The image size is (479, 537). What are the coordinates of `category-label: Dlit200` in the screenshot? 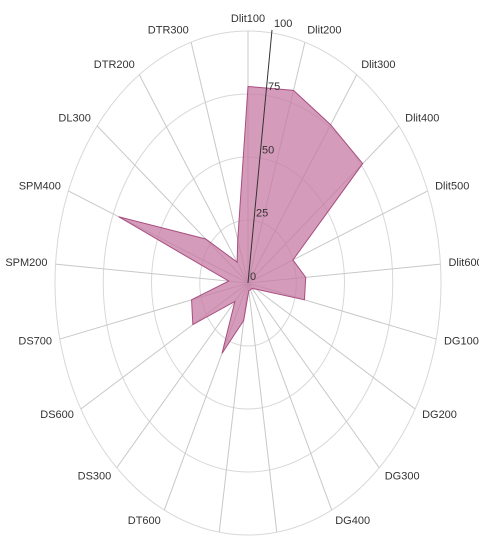 It's located at (324, 31).